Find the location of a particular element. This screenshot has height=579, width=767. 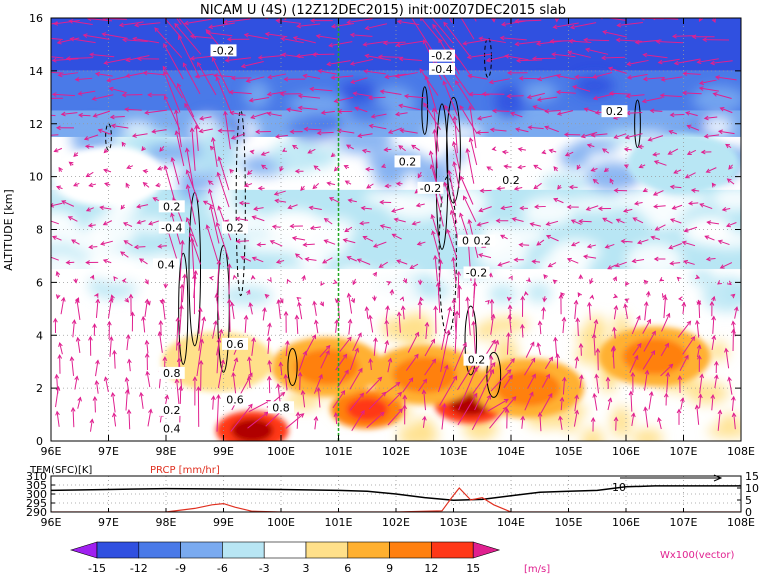

contour-label-text: 0.6 is located at coordinates (235, 344).